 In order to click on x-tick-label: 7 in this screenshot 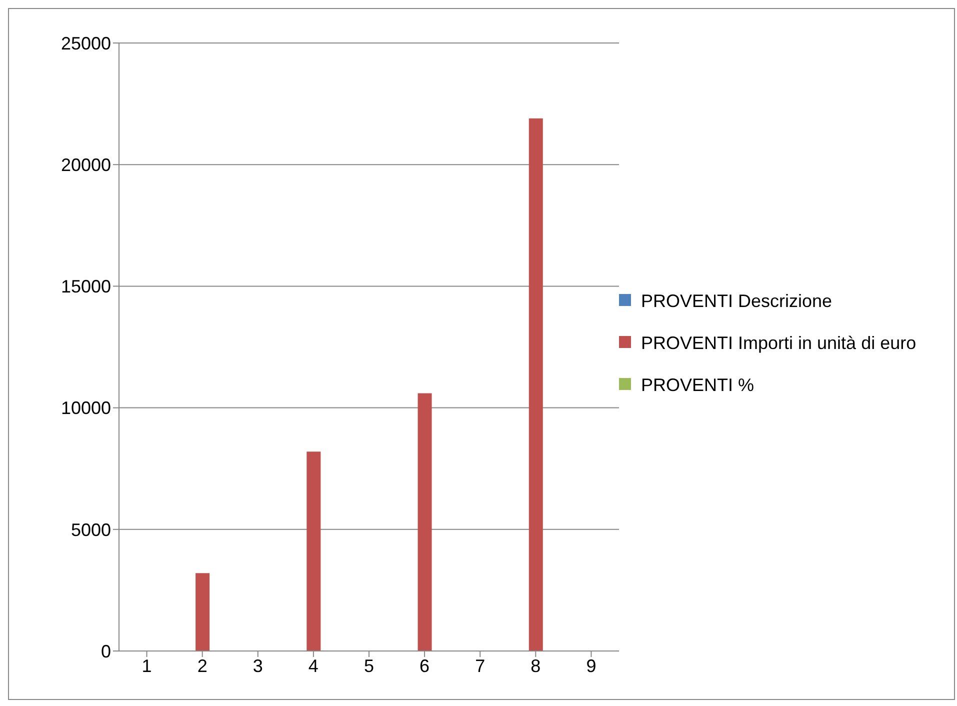, I will do `click(480, 666)`.